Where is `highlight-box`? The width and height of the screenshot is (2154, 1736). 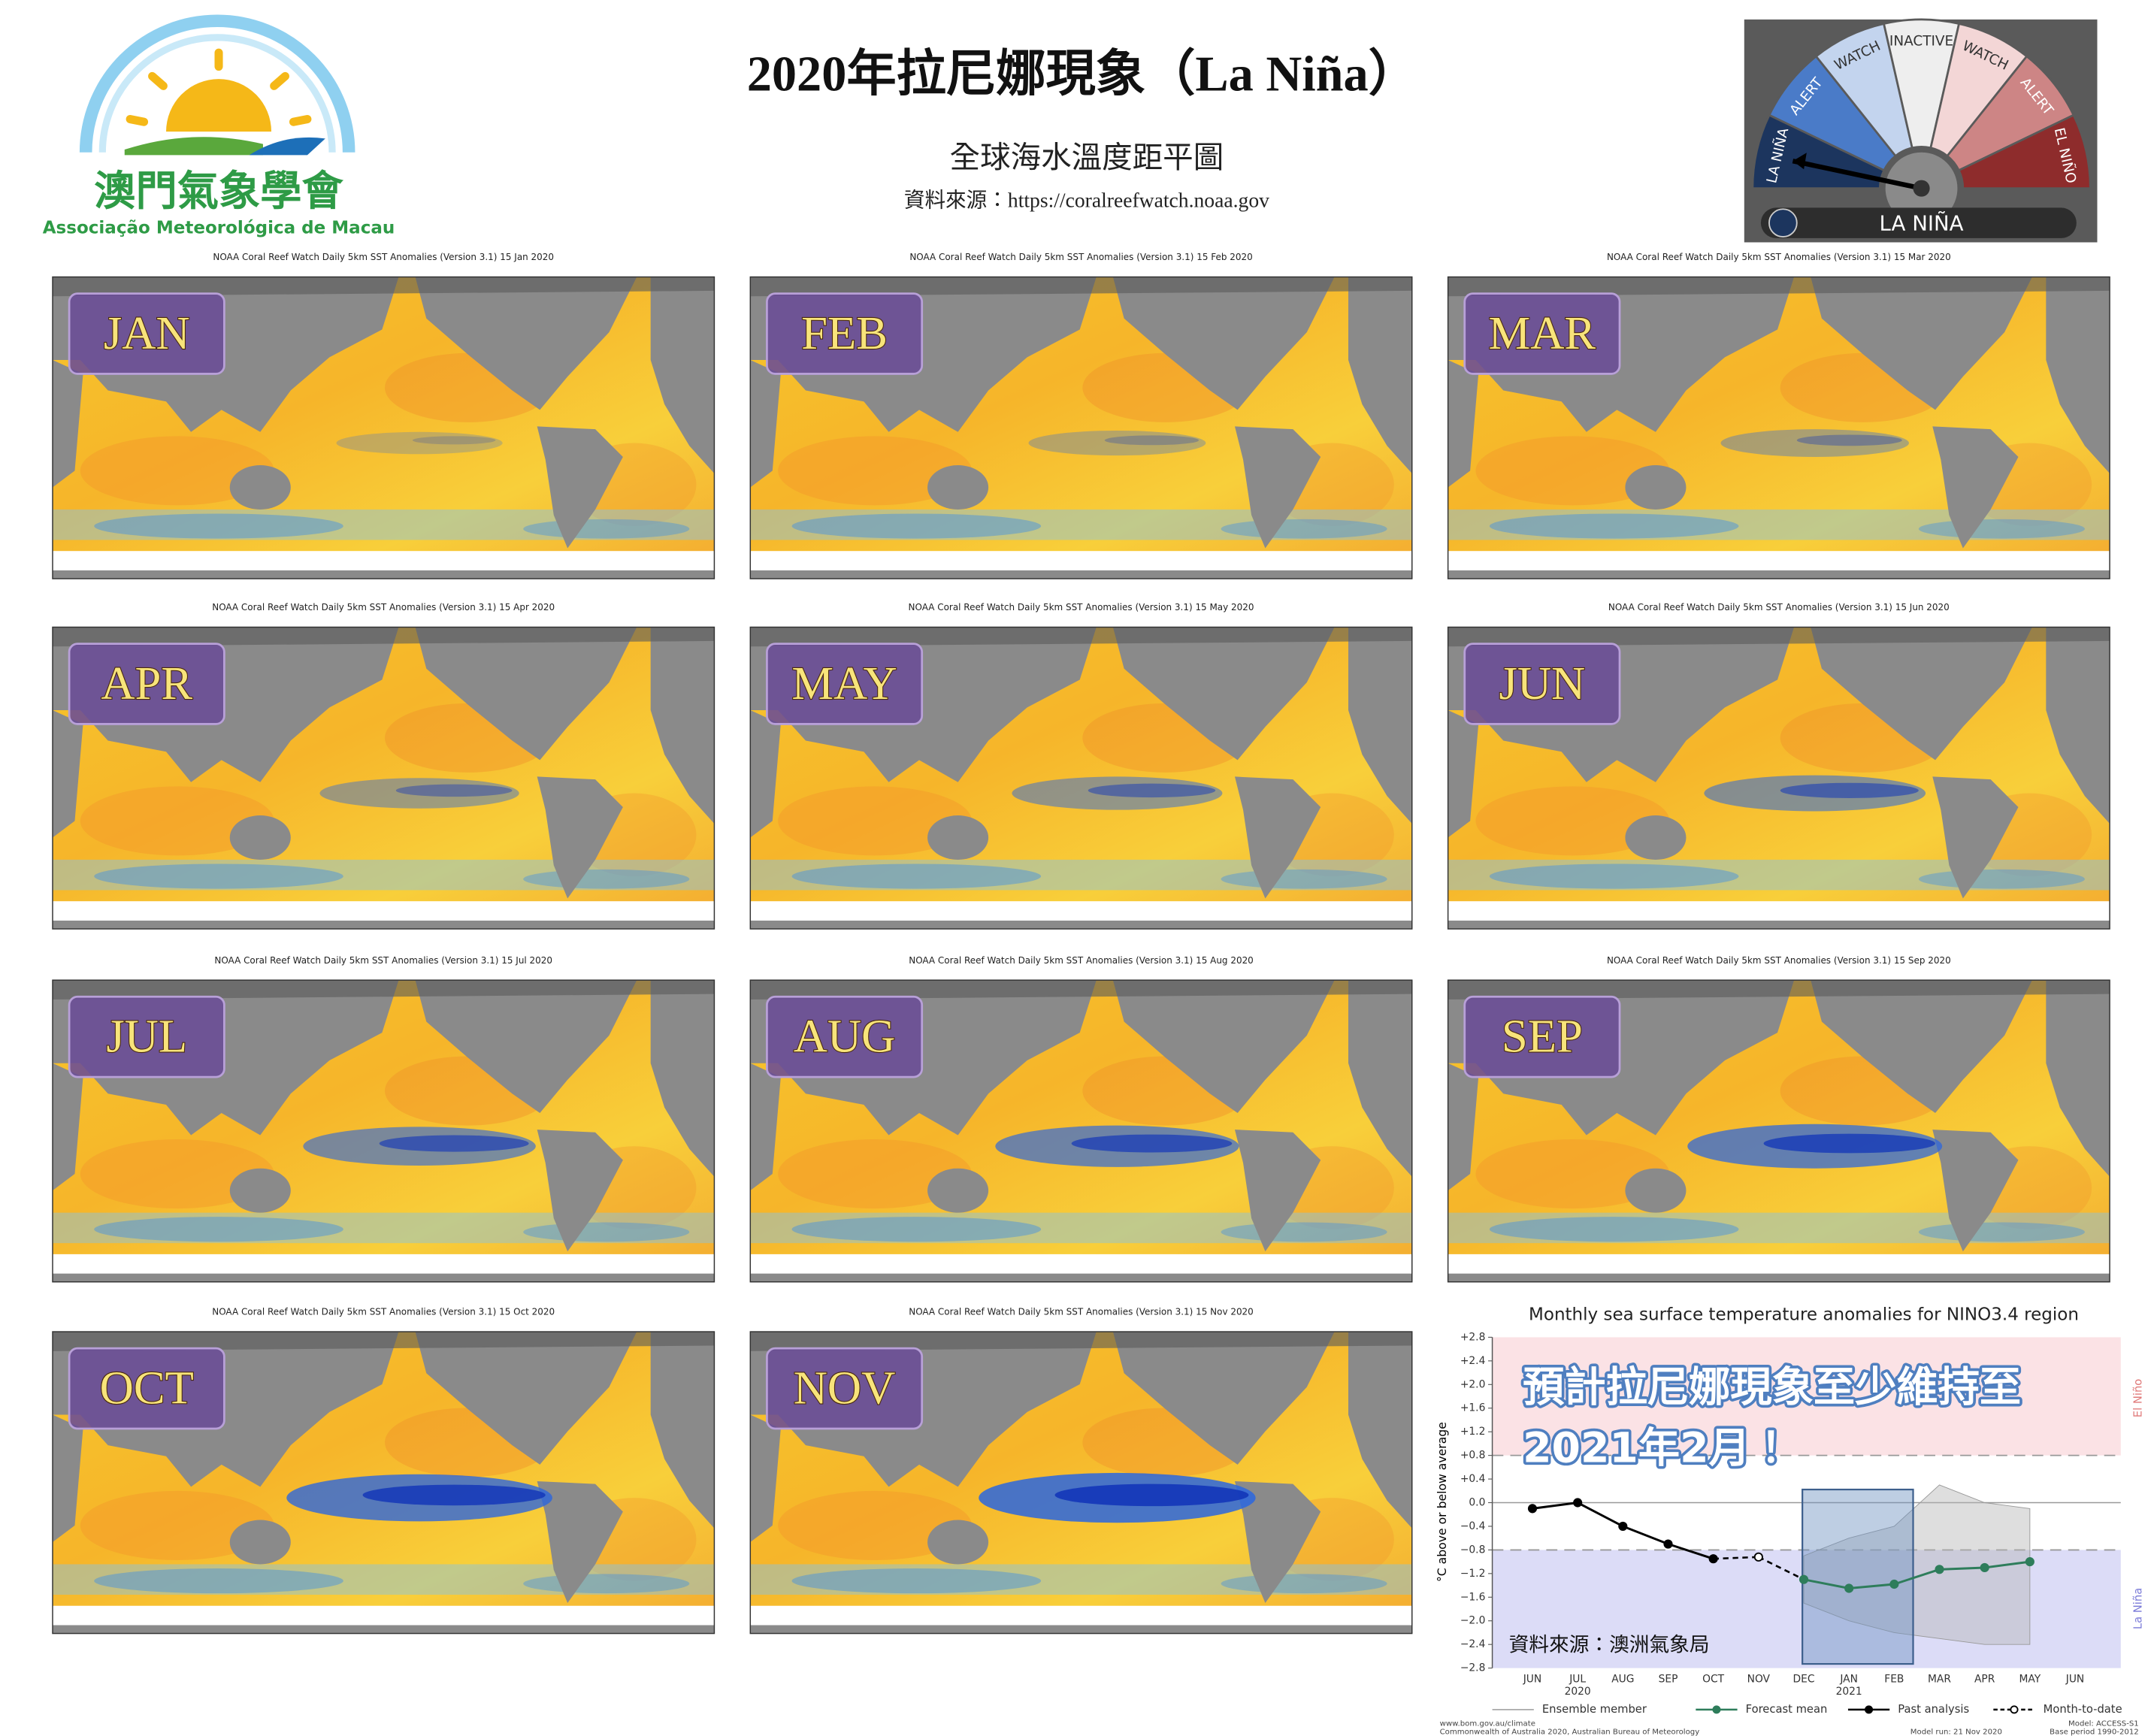
highlight-box is located at coordinates (1858, 1576).